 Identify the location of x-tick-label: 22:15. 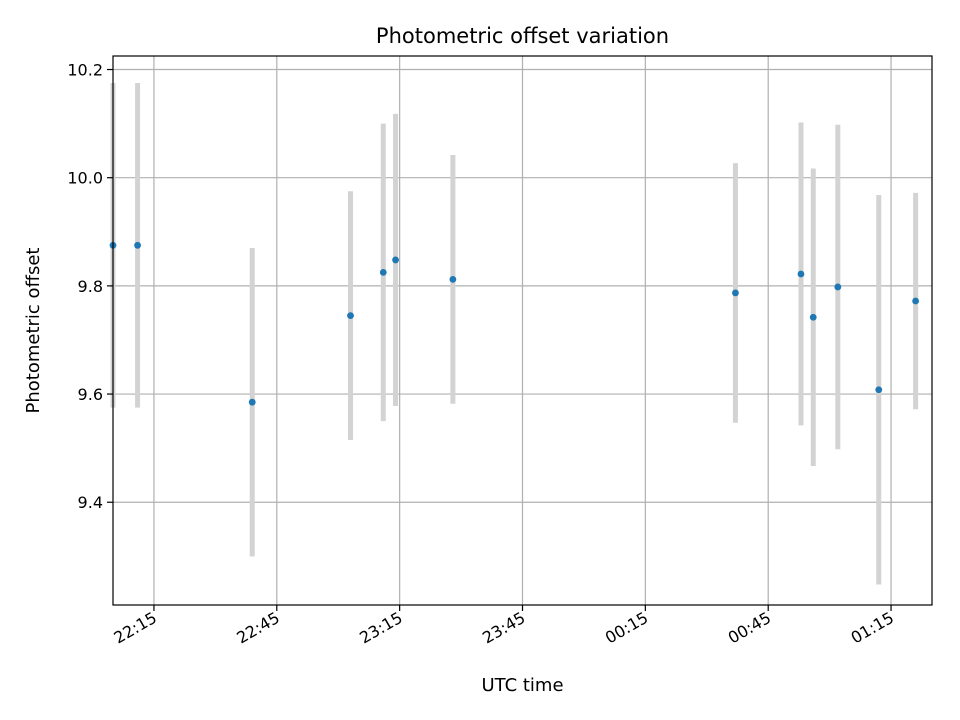
(135, 628).